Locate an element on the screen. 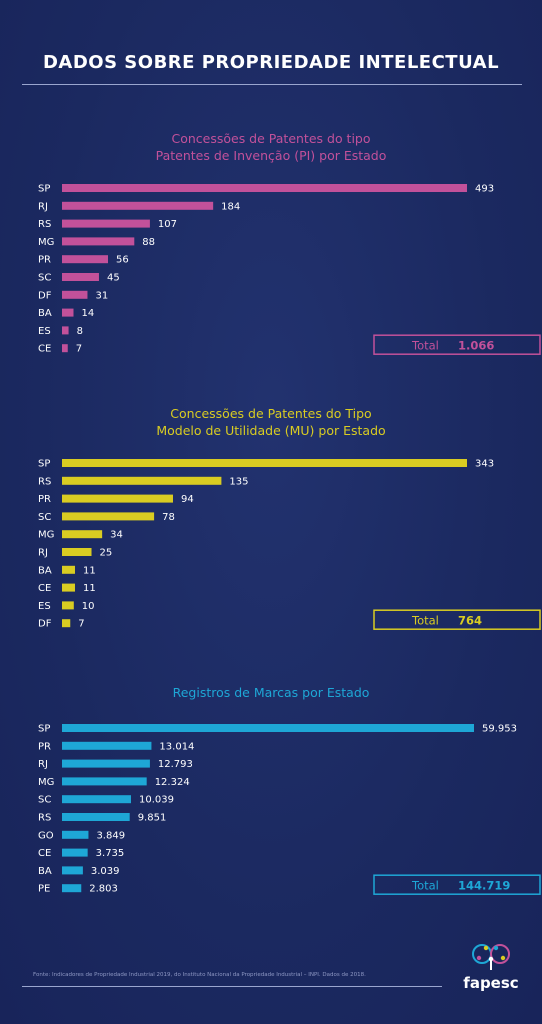  value-label: 31 is located at coordinates (101, 295).